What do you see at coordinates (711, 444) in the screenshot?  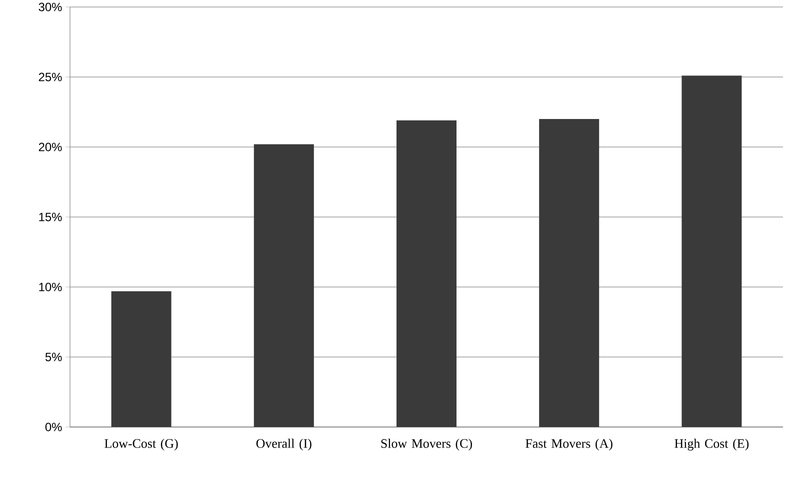 I see `x-tick-label: High Cost (E)` at bounding box center [711, 444].